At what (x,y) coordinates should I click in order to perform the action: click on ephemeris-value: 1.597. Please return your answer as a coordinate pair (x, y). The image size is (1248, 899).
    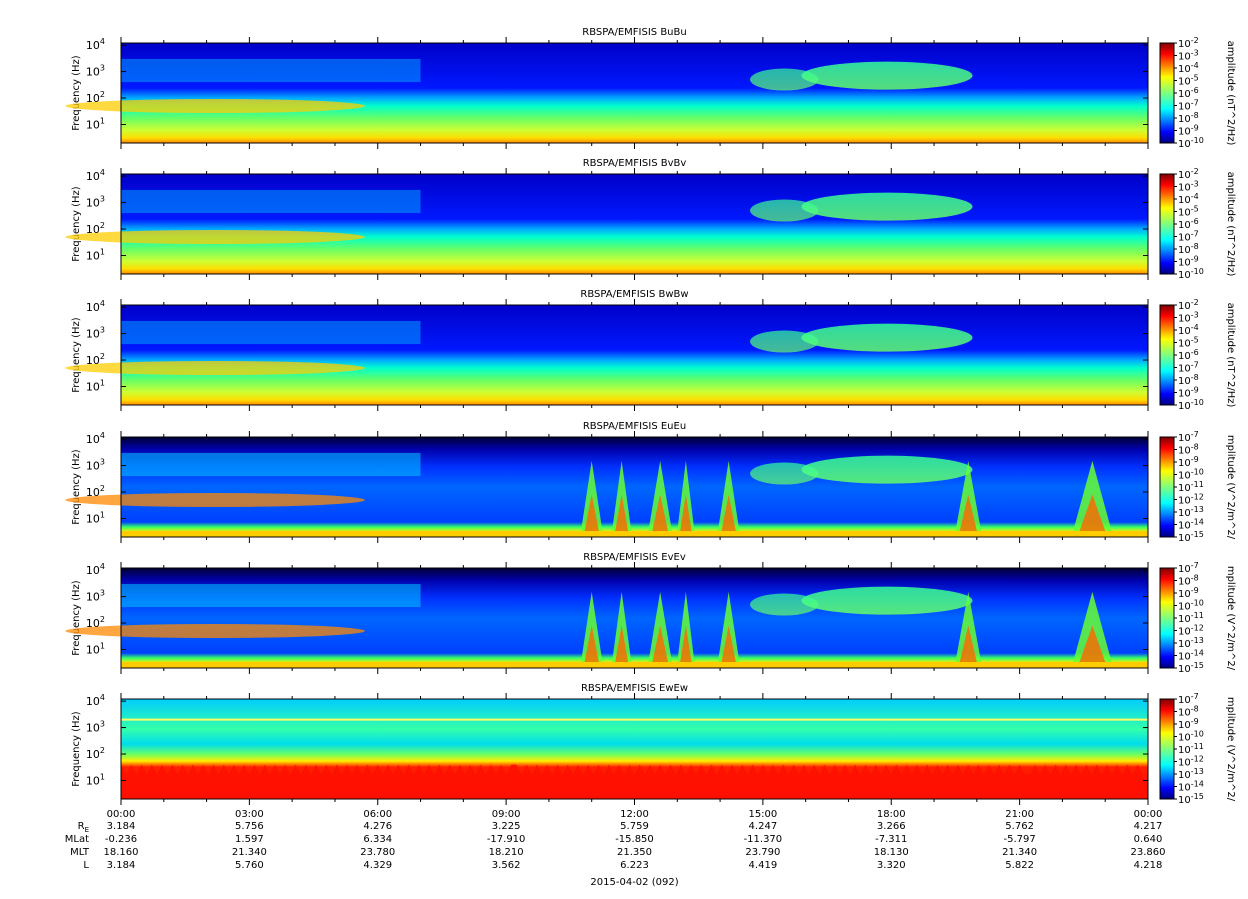
    Looking at the image, I should click on (249, 839).